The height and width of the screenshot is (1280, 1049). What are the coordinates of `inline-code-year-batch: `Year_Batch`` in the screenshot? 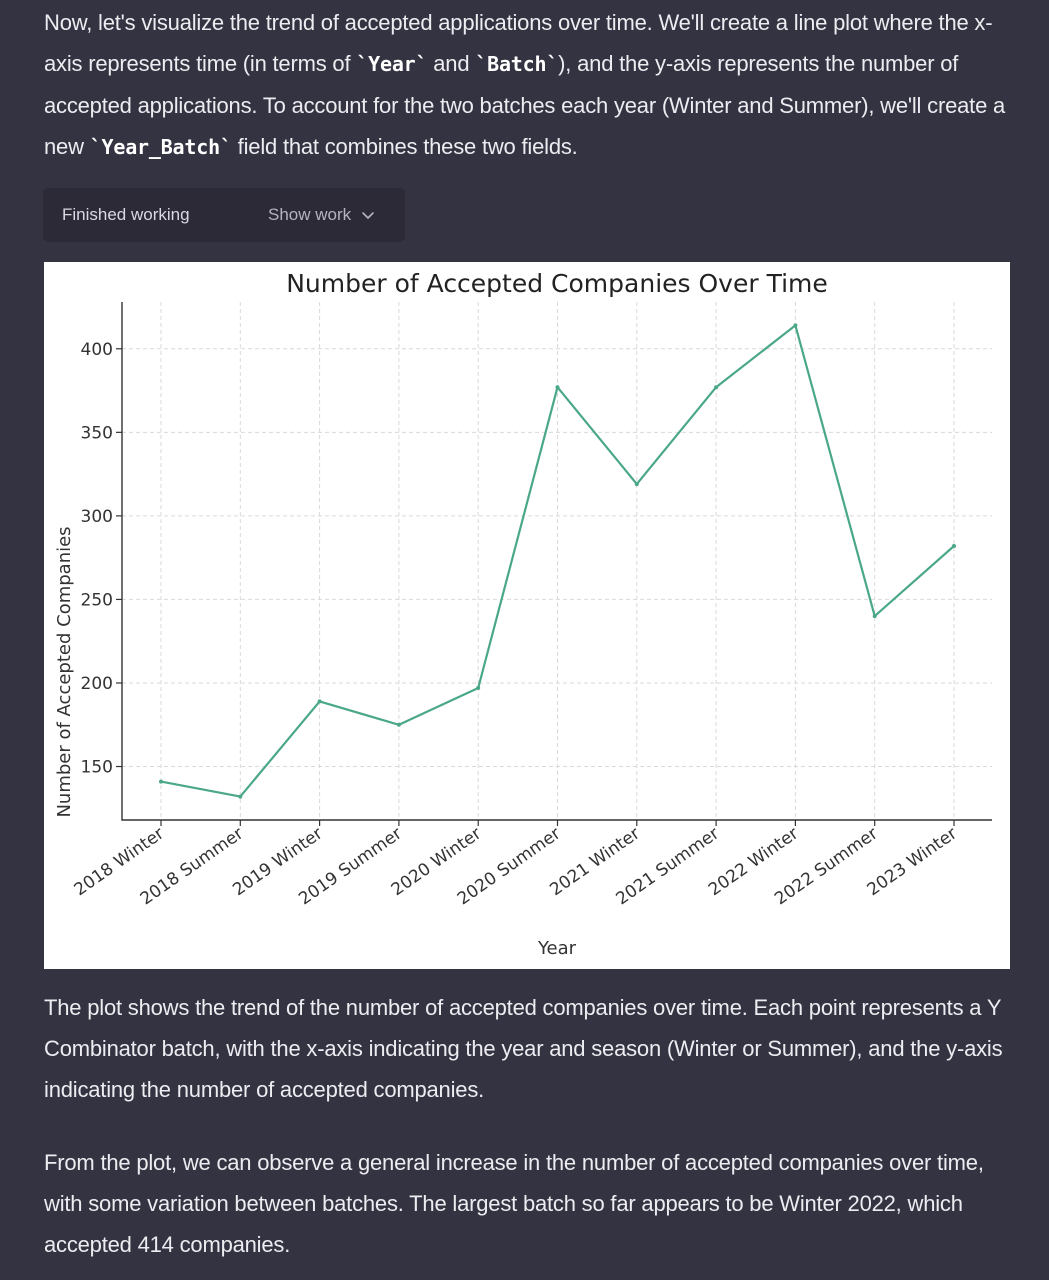 It's located at (160, 147).